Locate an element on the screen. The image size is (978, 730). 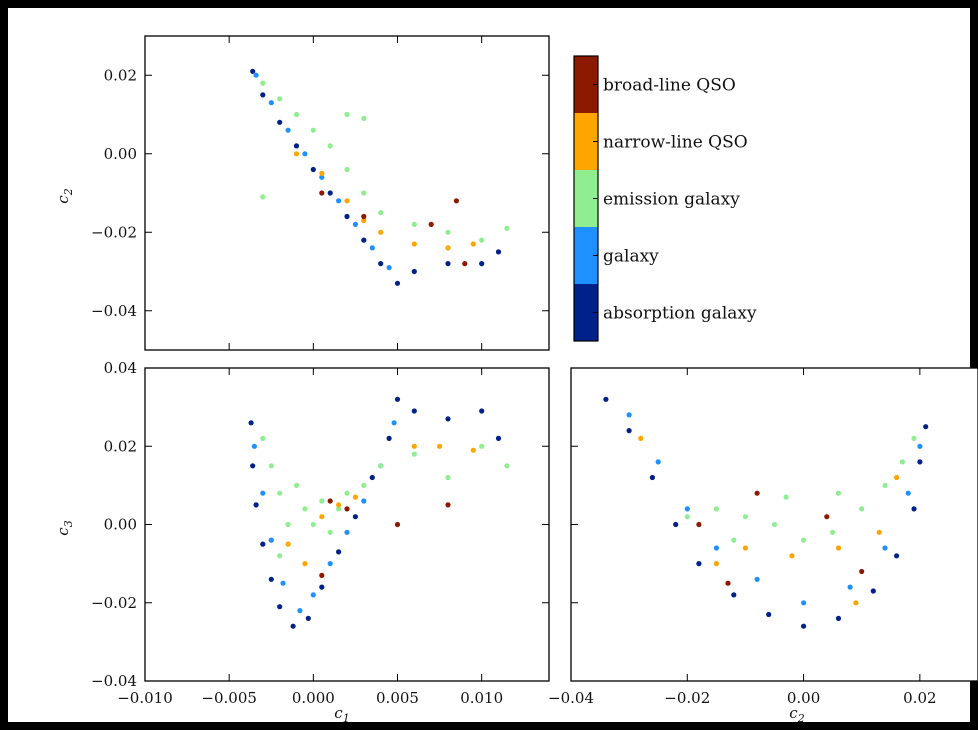
legend-colorbar-border is located at coordinates (586, 198).